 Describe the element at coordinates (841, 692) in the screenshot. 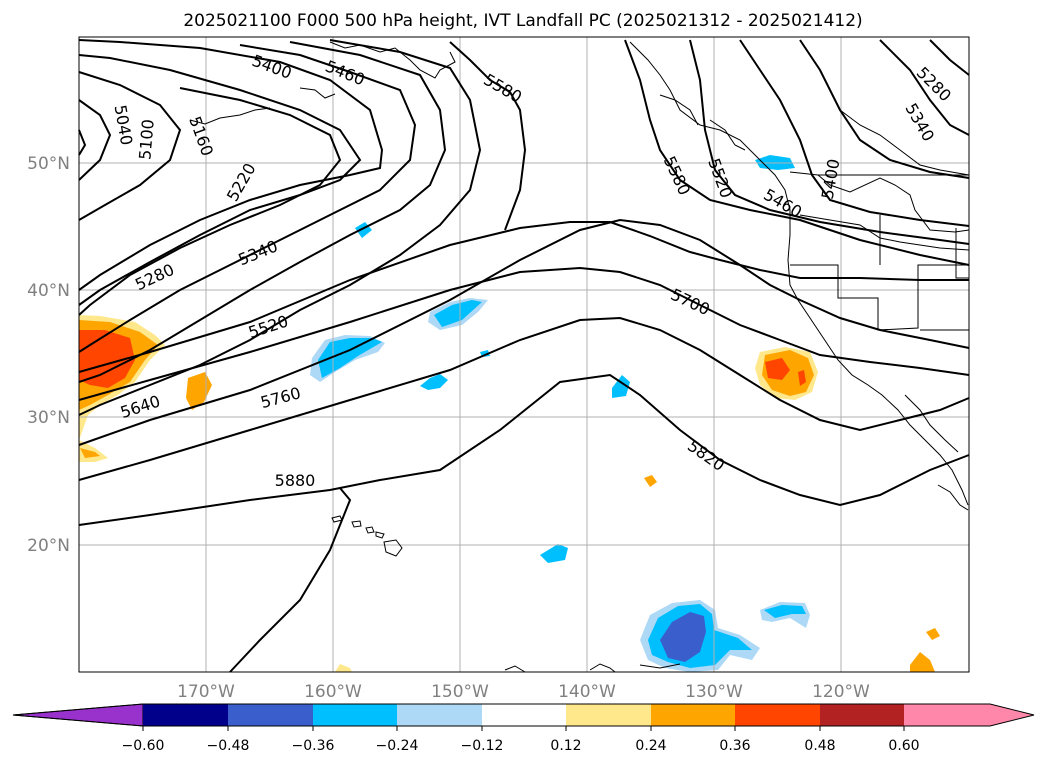

I see `lon-label-120w: 120°W` at that location.